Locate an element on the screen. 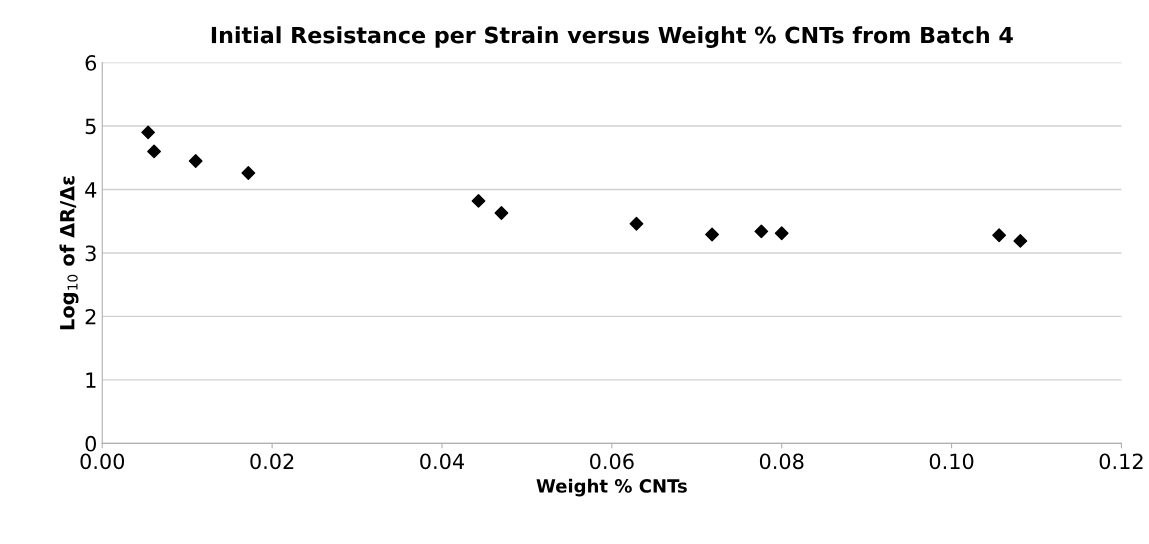 This screenshot has height=544, width=1149. y-axis-title: Log$_{10}$ of ΔR/Δε is located at coordinates (69, 253).